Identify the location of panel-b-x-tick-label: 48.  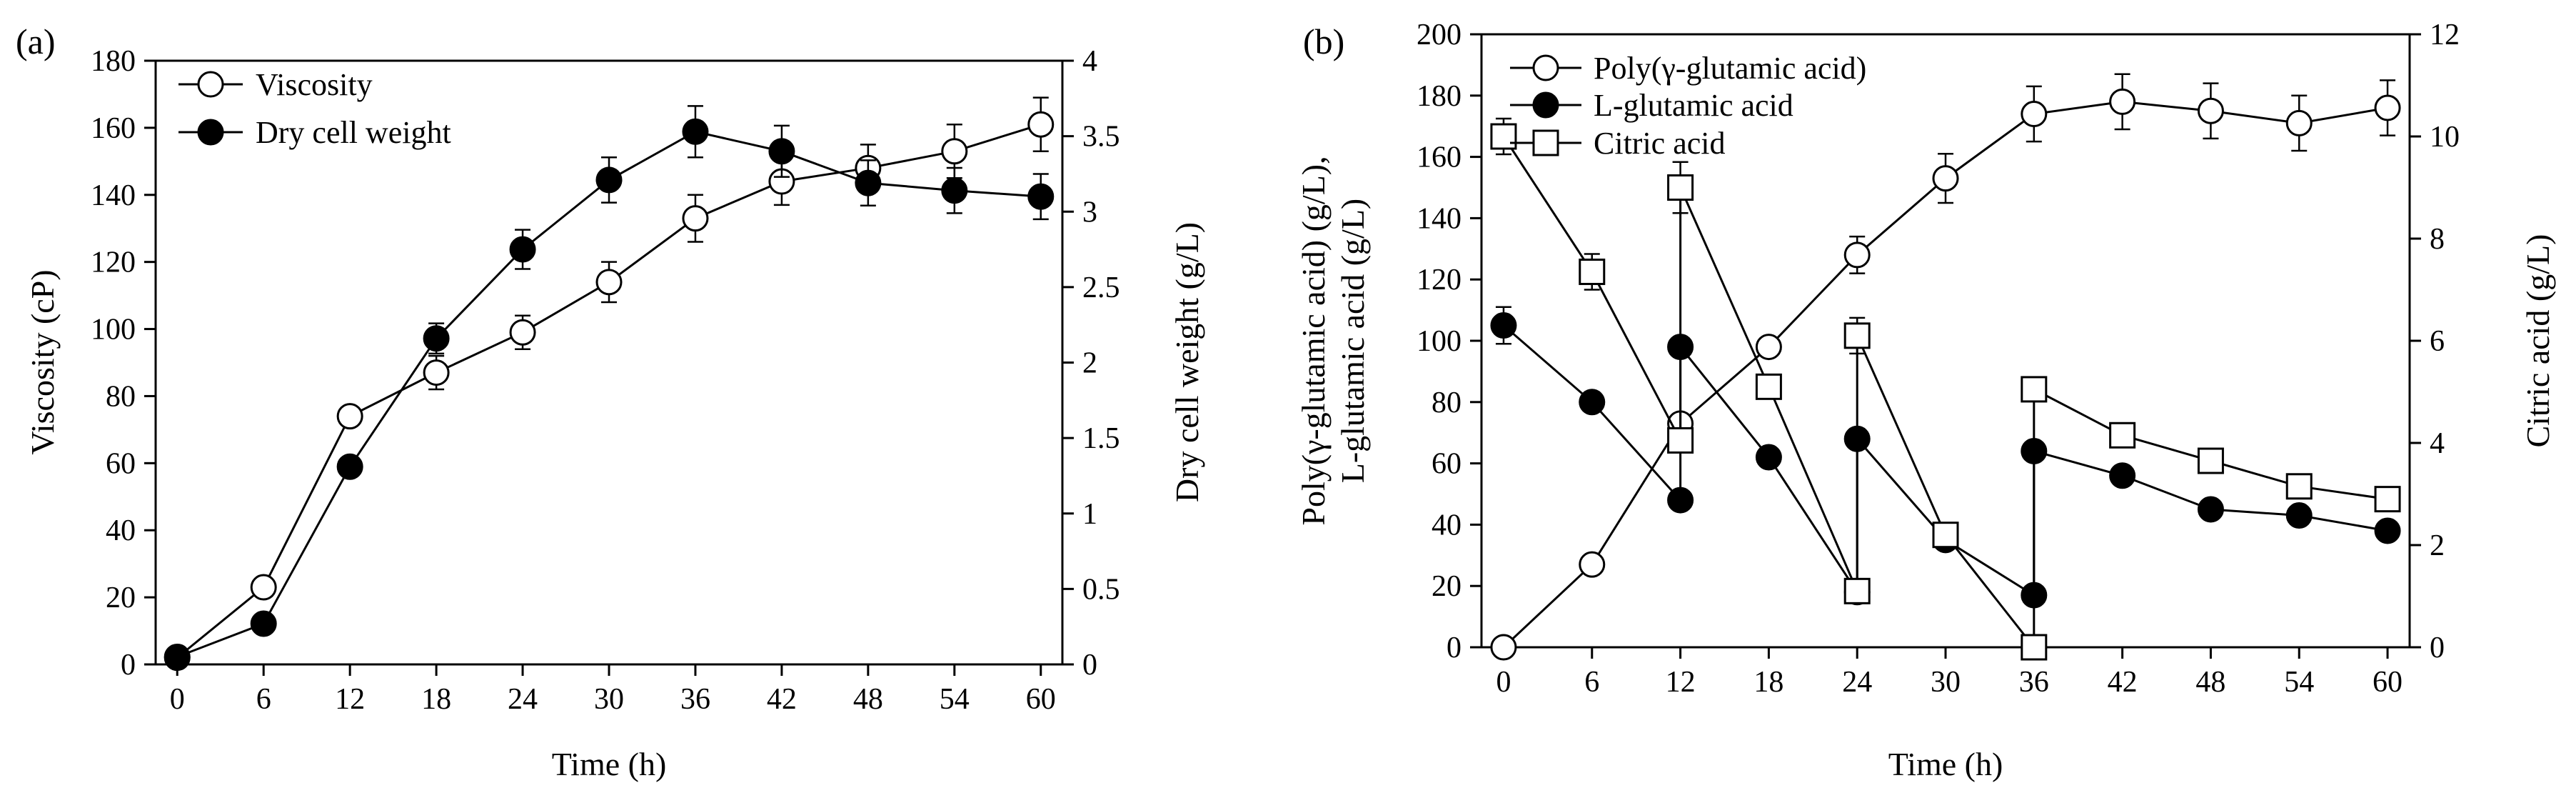
(2210, 682).